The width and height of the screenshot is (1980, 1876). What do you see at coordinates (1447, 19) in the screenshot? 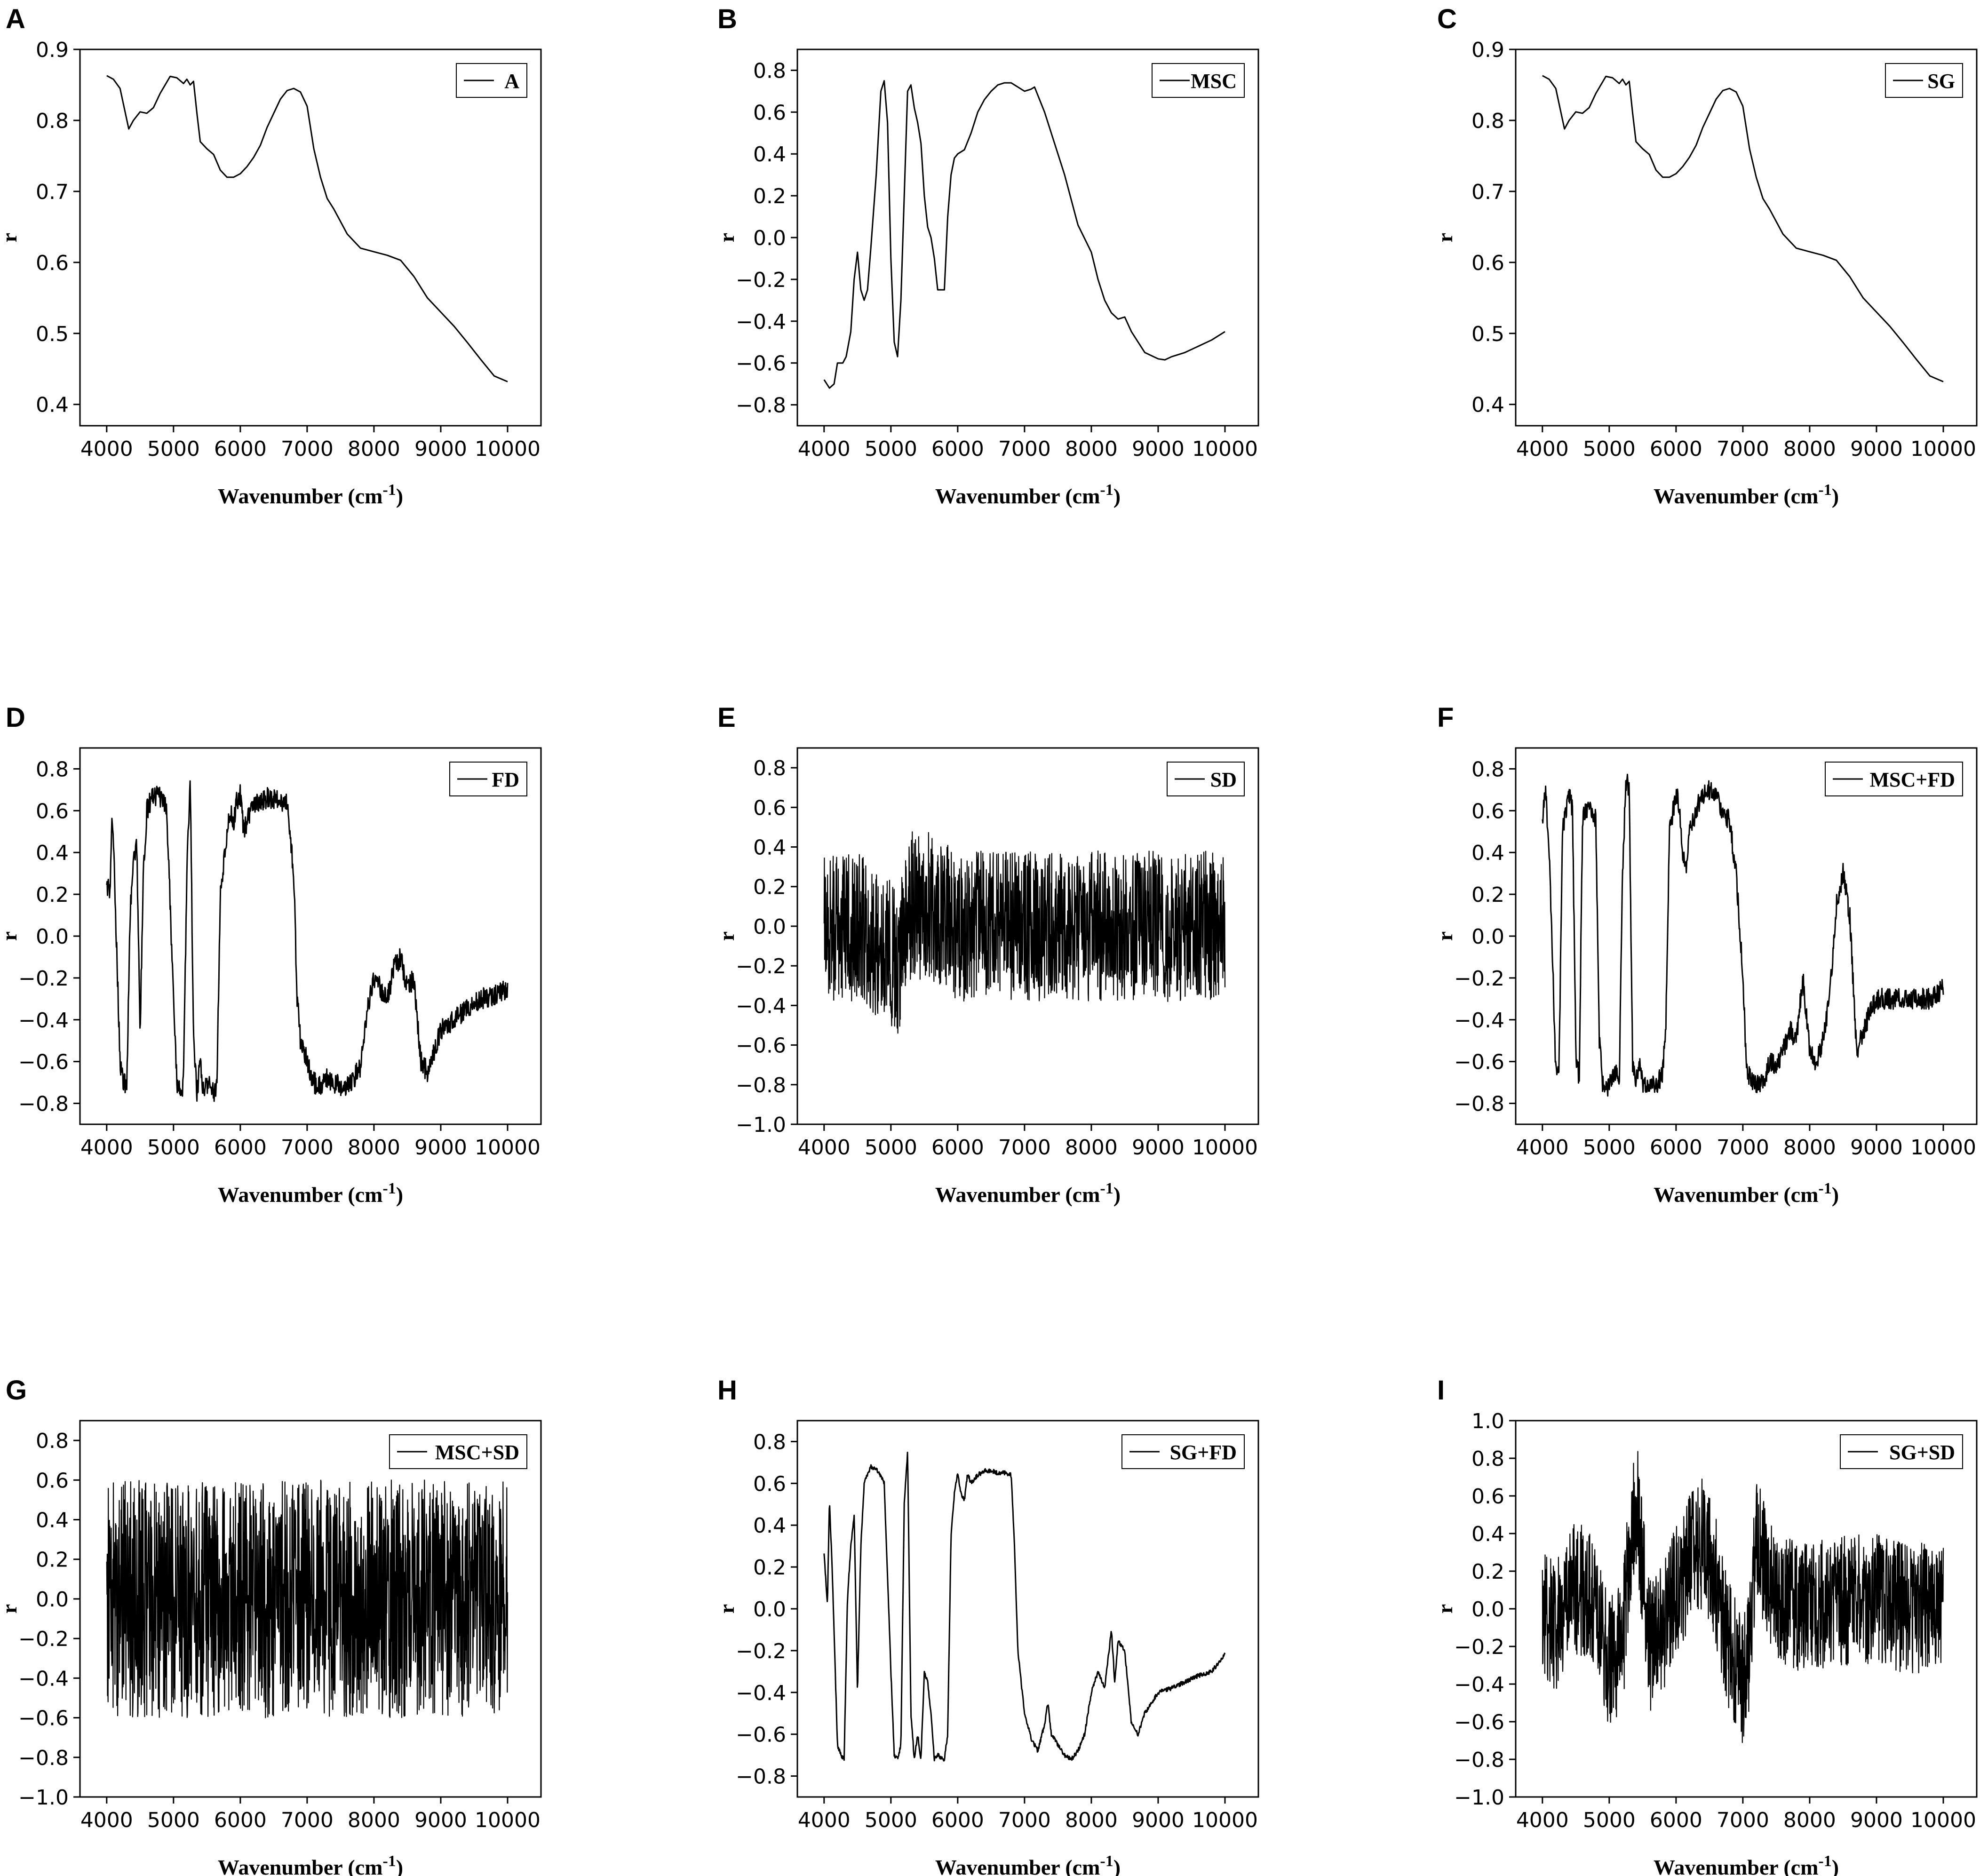
I see `panel-letter: C` at bounding box center [1447, 19].